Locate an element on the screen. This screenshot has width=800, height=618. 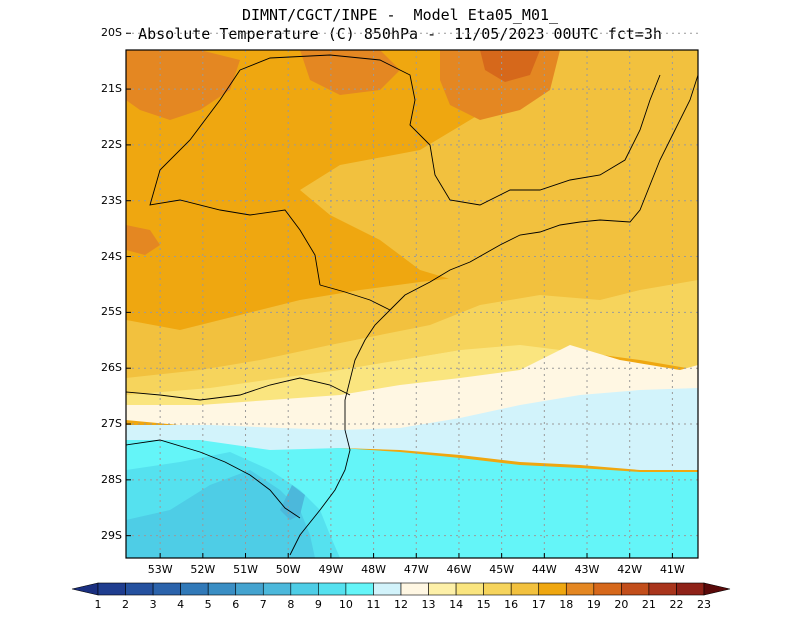
state-border-pr-sc is located at coordinates (238, 389).